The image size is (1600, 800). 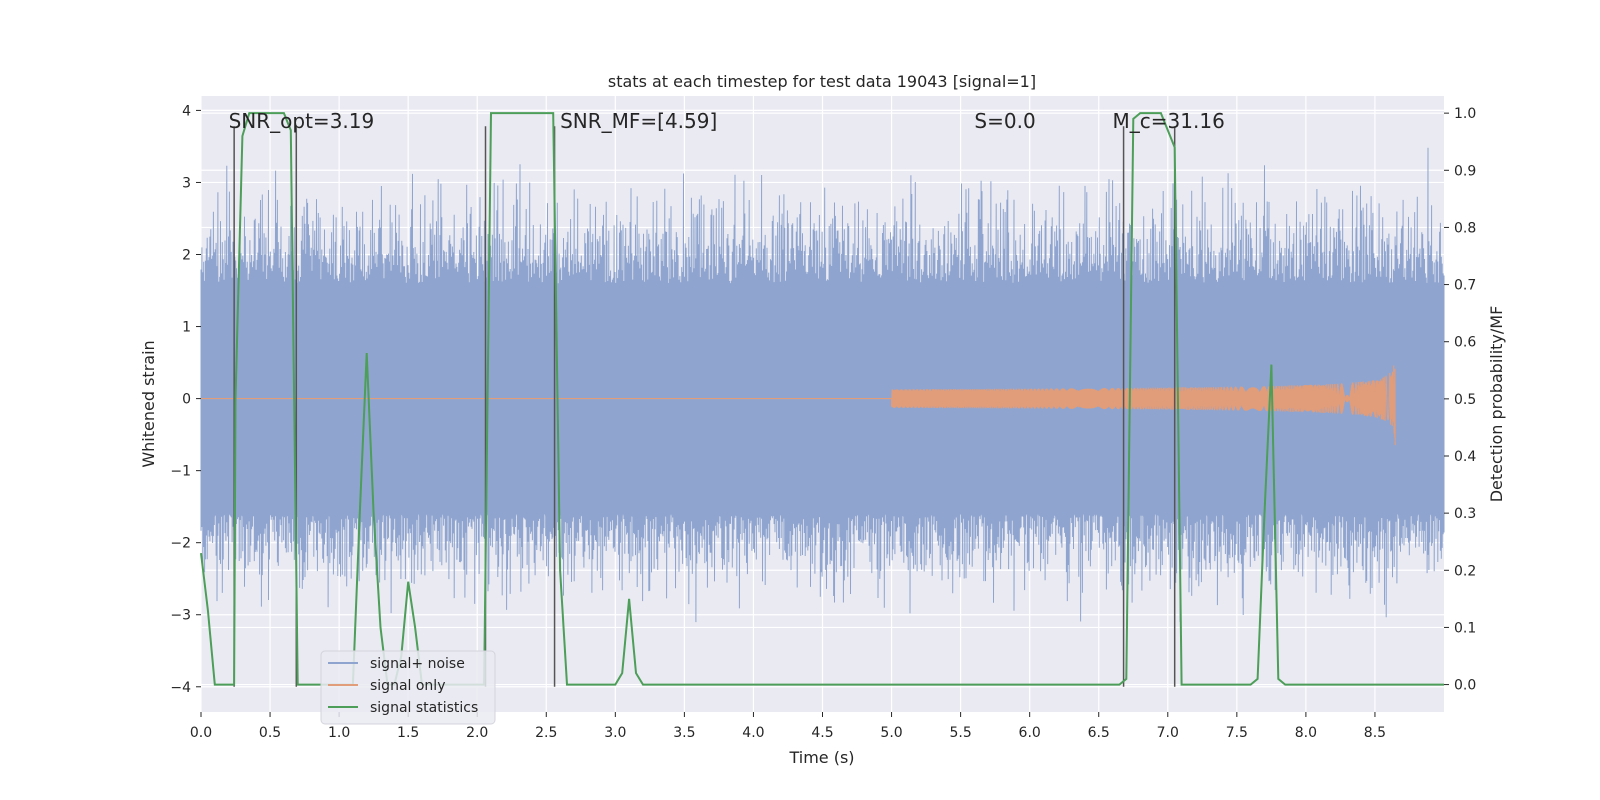 I want to click on y-right-tick-label-10: 1.0, so click(x=1465, y=114).